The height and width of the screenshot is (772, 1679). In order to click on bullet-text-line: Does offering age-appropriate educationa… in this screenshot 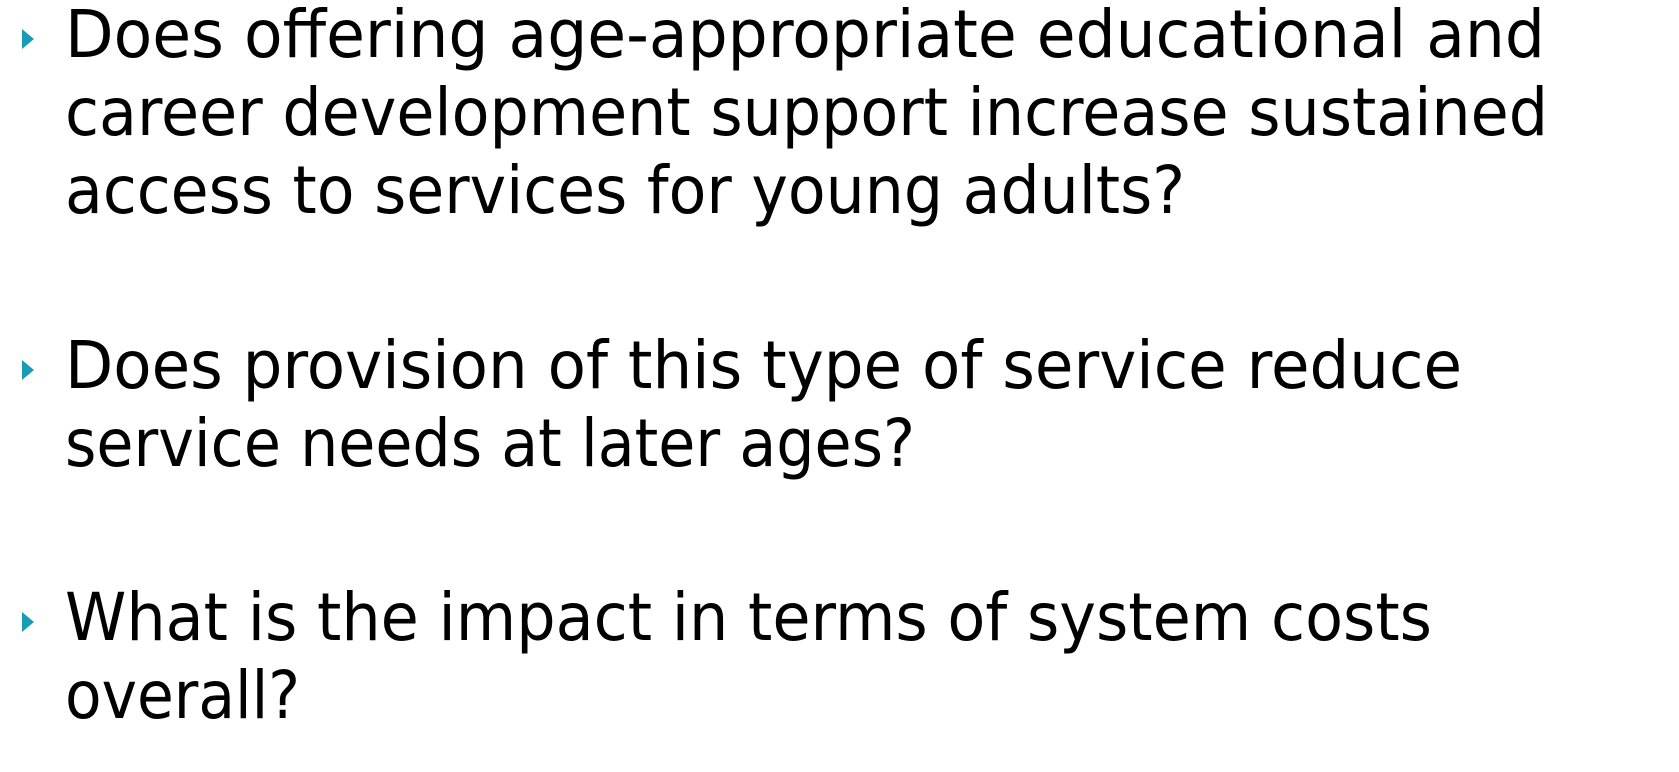, I will do `click(805, 36)`.